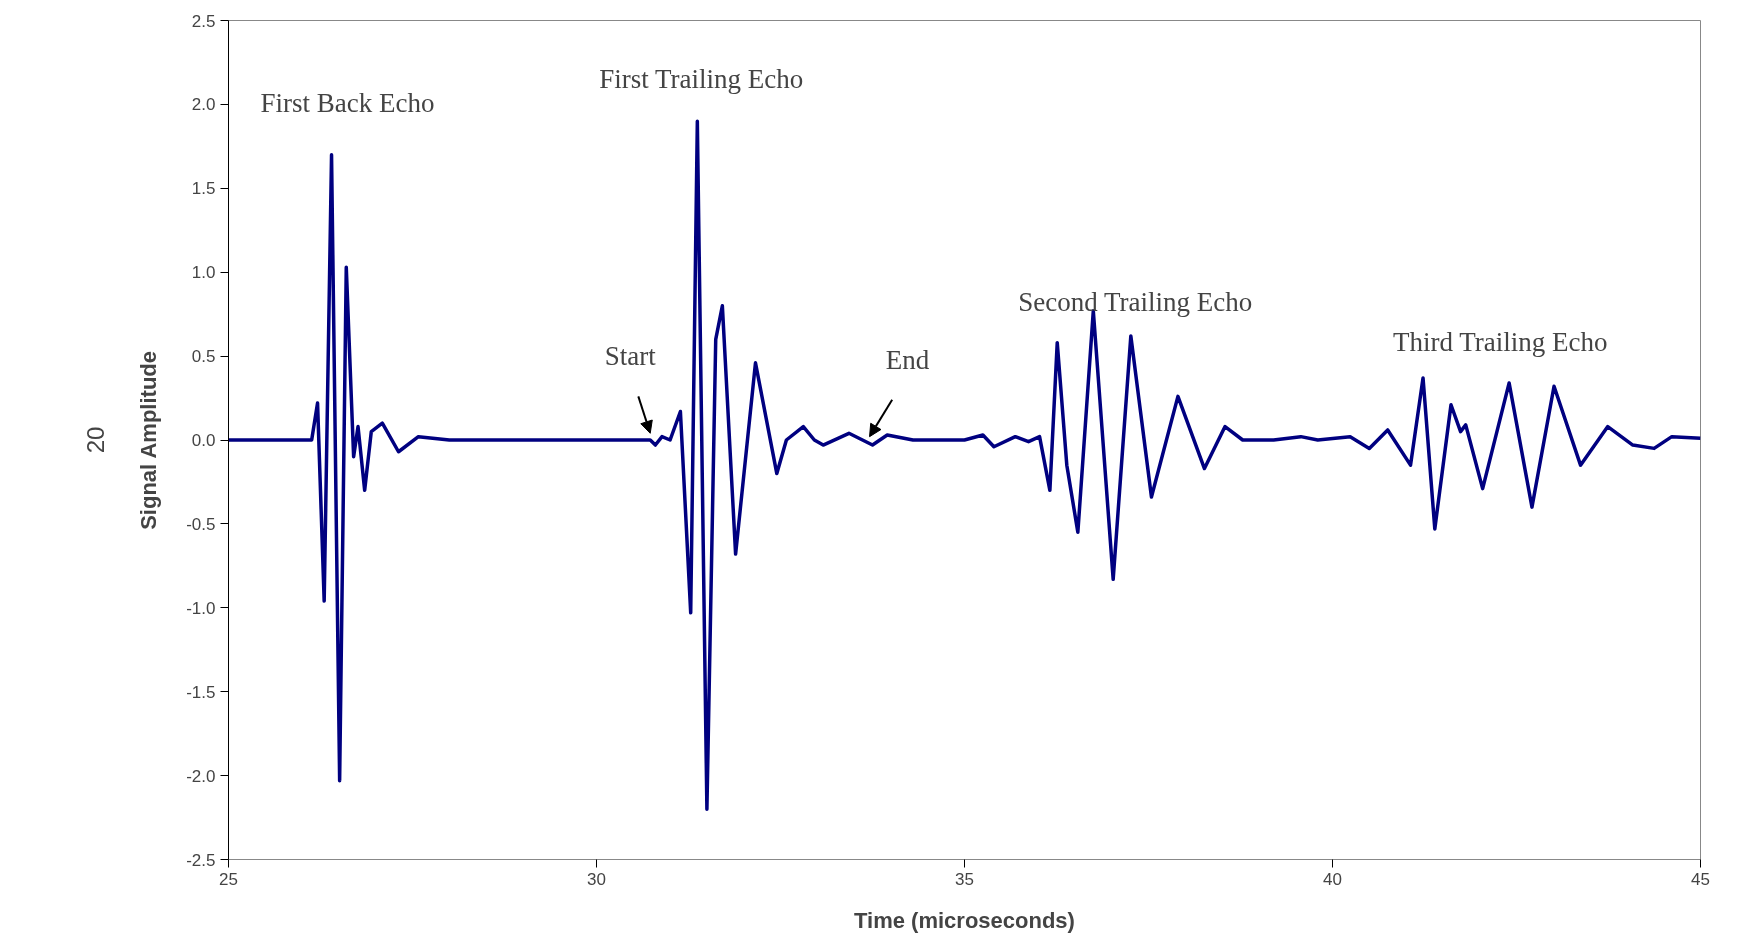 The image size is (1737, 951). I want to click on annotation: First Trailing Echo, so click(701, 78).